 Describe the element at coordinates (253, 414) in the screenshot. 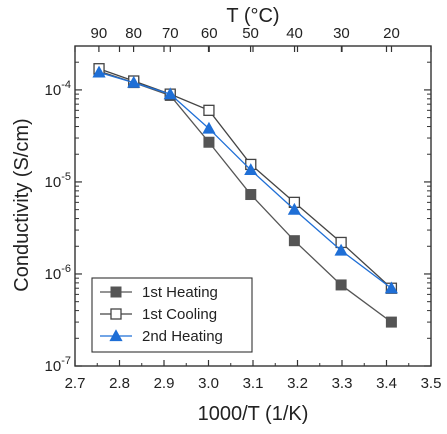

I see `x-axis-title: 1000/T (1/K)` at that location.